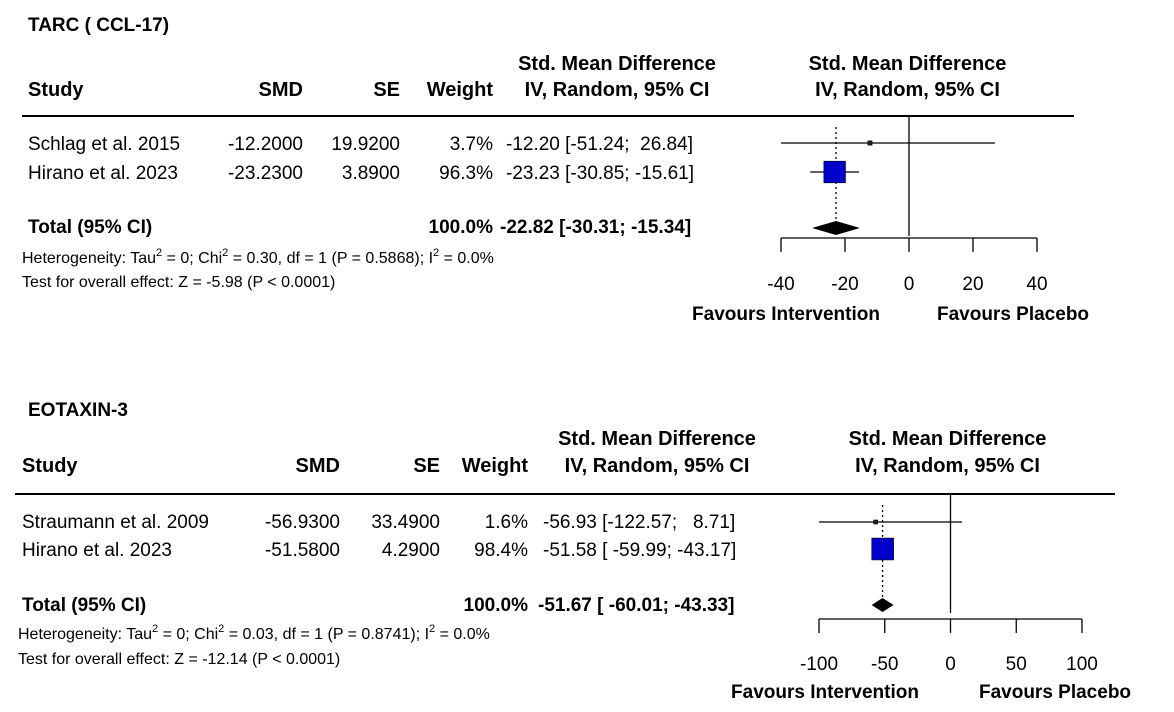 Image resolution: width=1174 pixels, height=712 pixels. Describe the element at coordinates (302, 550) in the screenshot. I see `study-smd: -51.5800` at that location.